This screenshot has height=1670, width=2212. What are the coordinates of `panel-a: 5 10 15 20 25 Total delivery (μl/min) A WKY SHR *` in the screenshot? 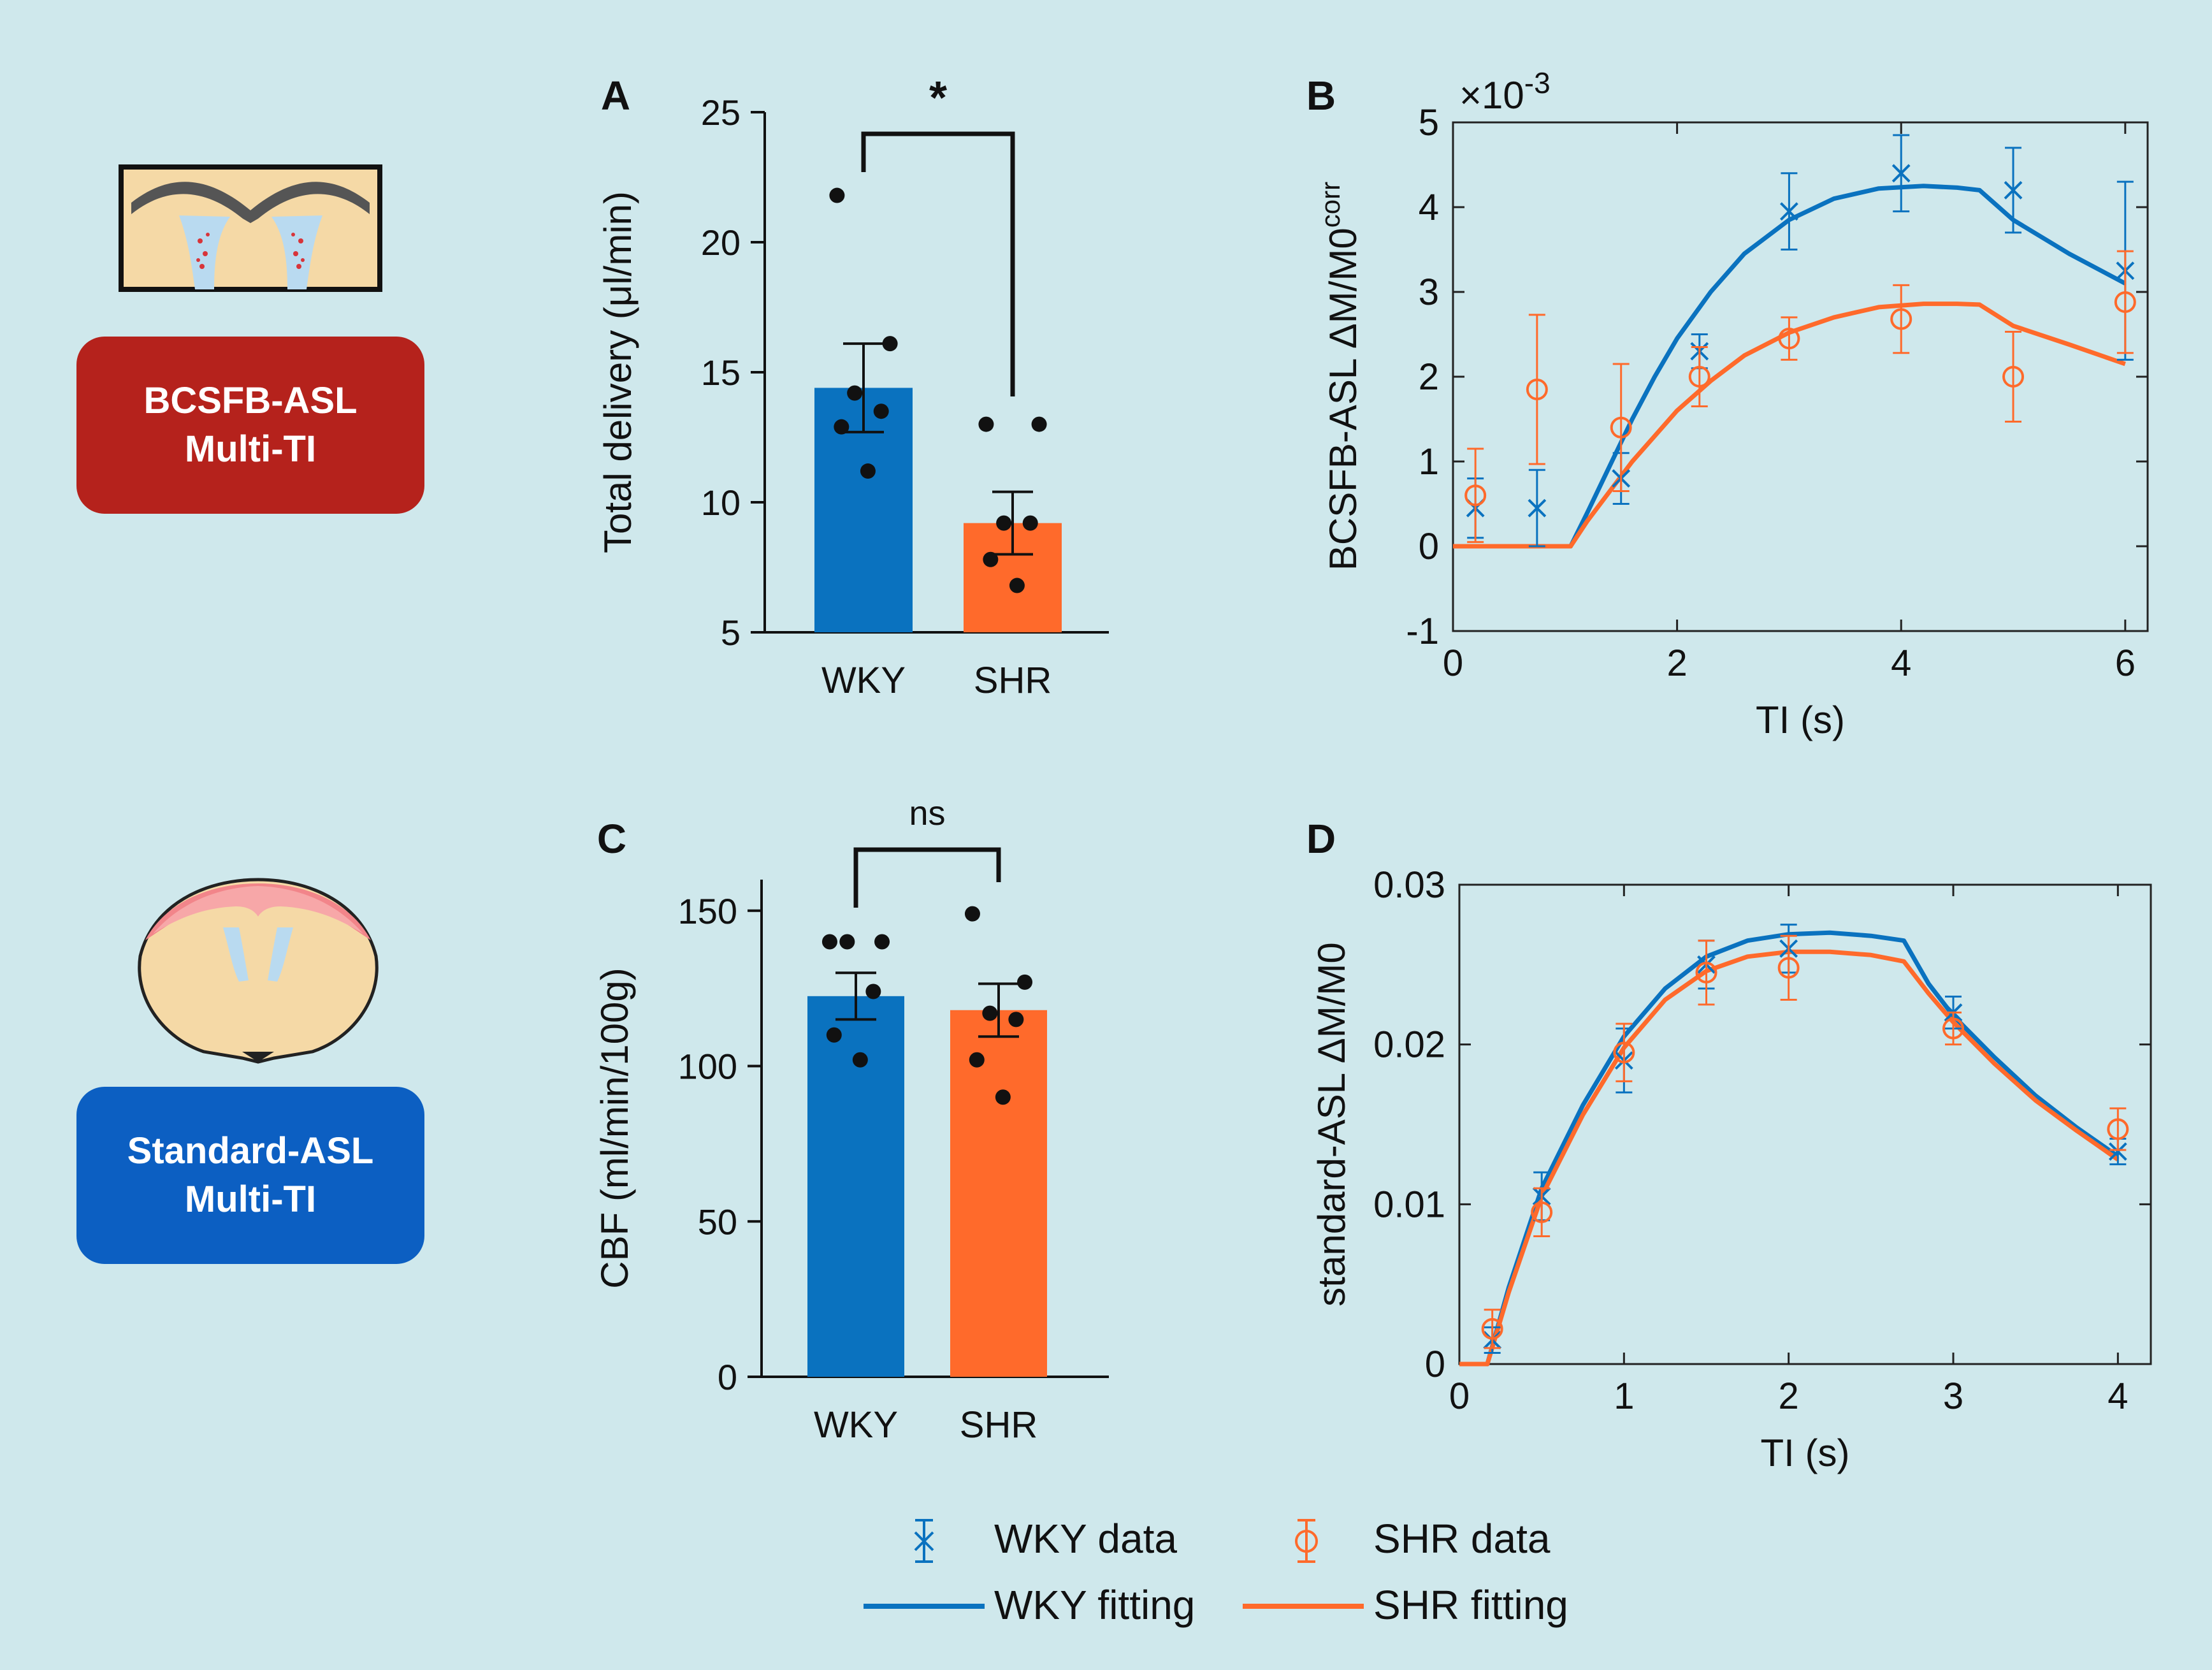 It's located at (853, 387).